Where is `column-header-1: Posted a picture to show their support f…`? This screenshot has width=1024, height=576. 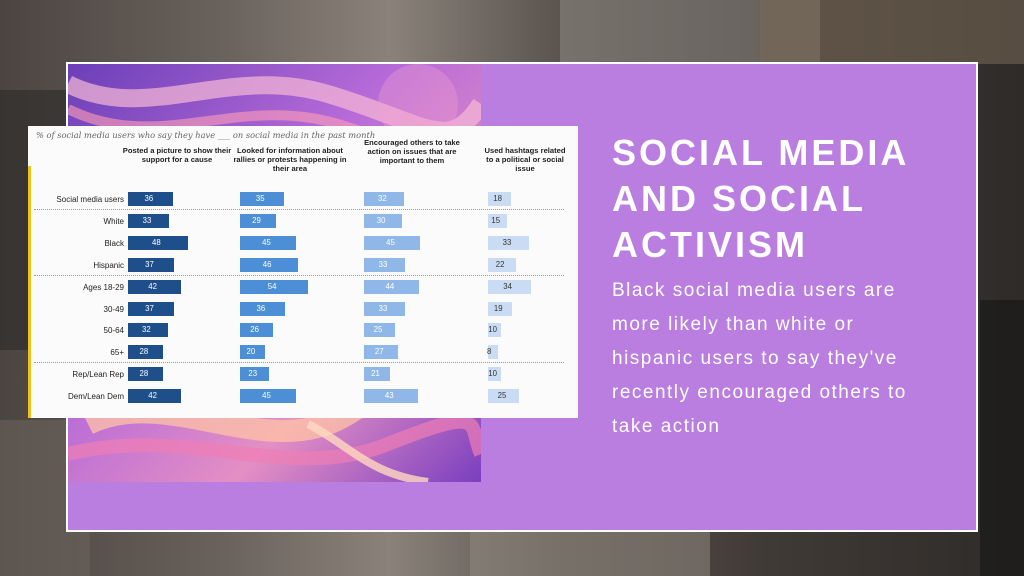 column-header-1: Posted a picture to show their support f… is located at coordinates (177, 155).